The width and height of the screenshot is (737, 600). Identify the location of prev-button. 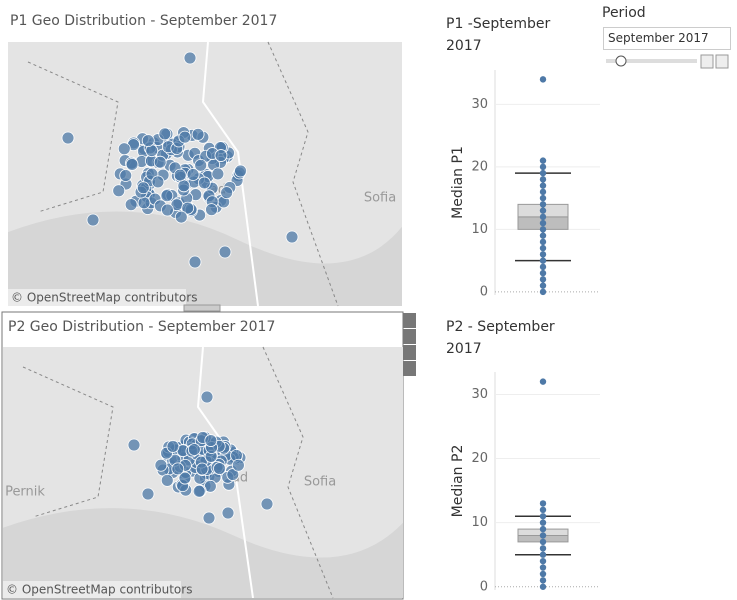
(707, 61).